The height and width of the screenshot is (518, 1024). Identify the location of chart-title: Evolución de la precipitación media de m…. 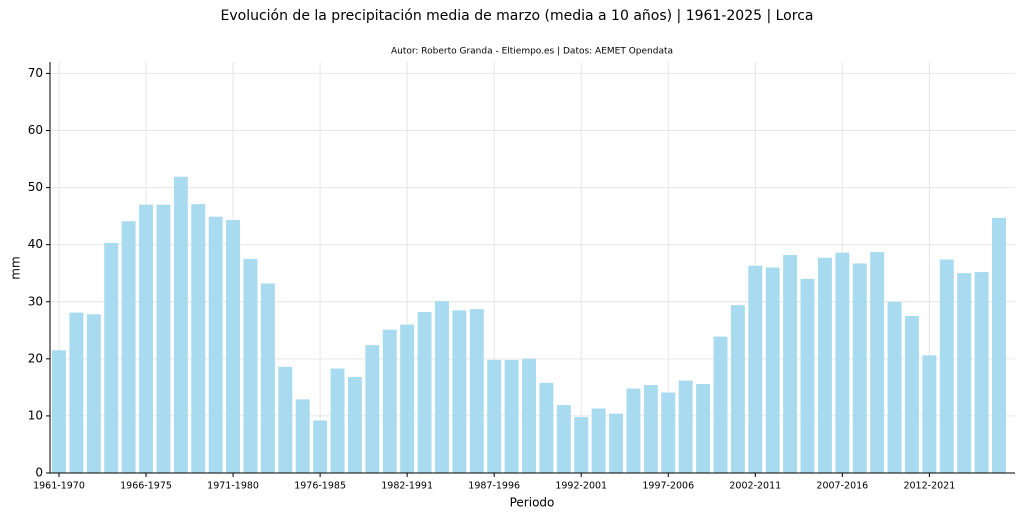
(517, 16).